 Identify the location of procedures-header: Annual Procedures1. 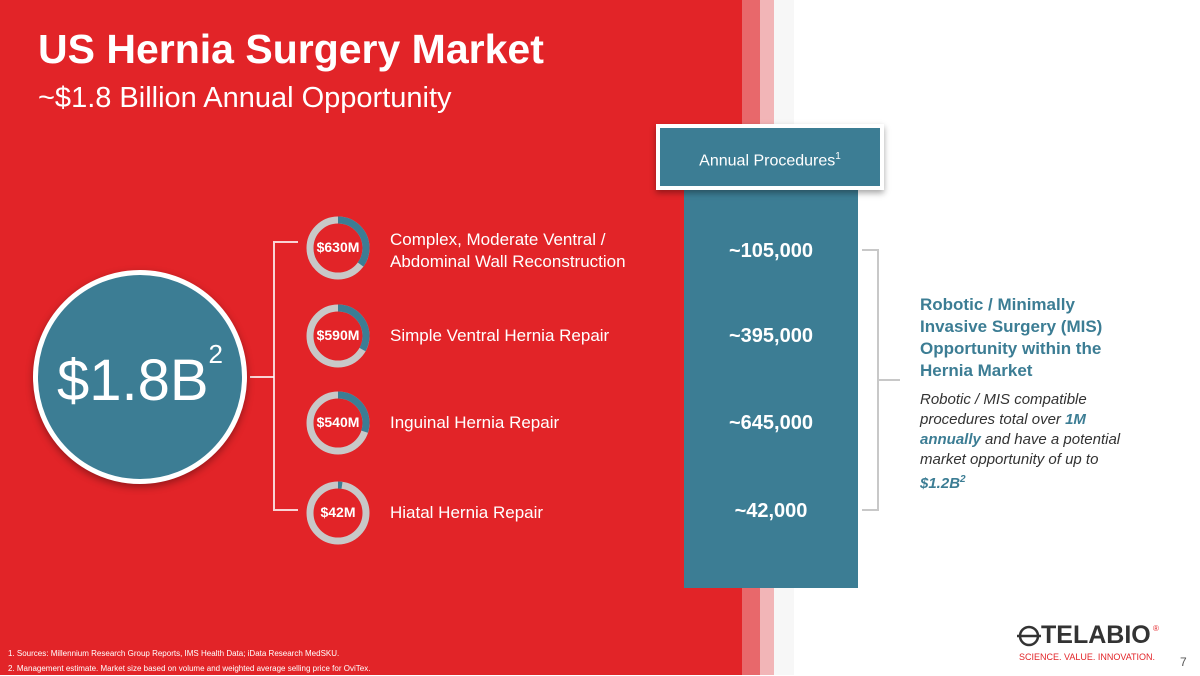
(770, 157).